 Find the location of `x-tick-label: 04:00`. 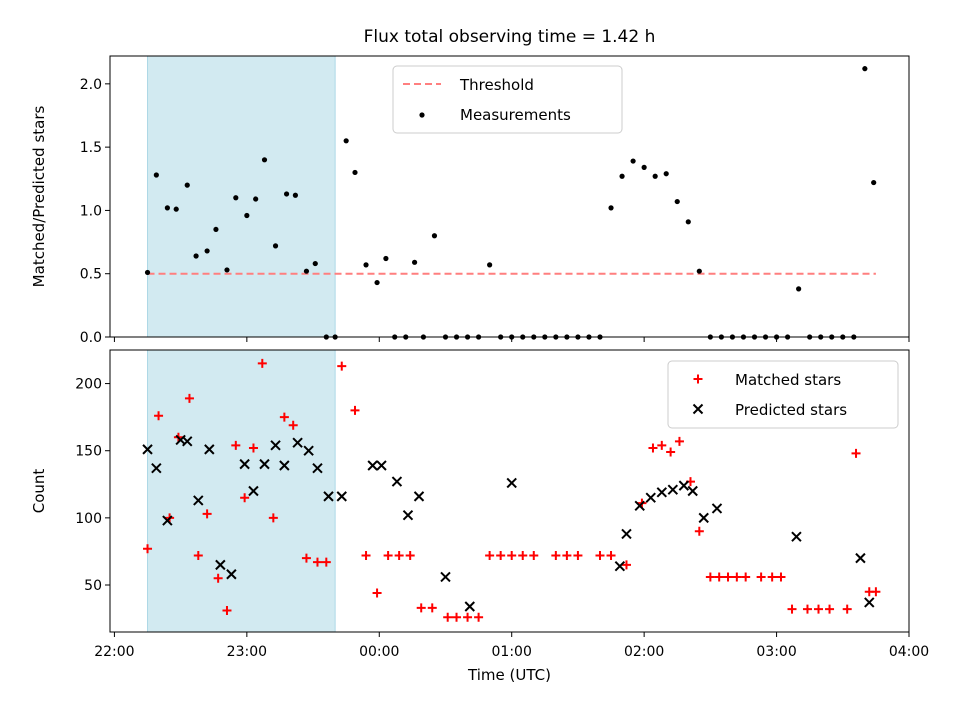

x-tick-label: 04:00 is located at coordinates (909, 652).